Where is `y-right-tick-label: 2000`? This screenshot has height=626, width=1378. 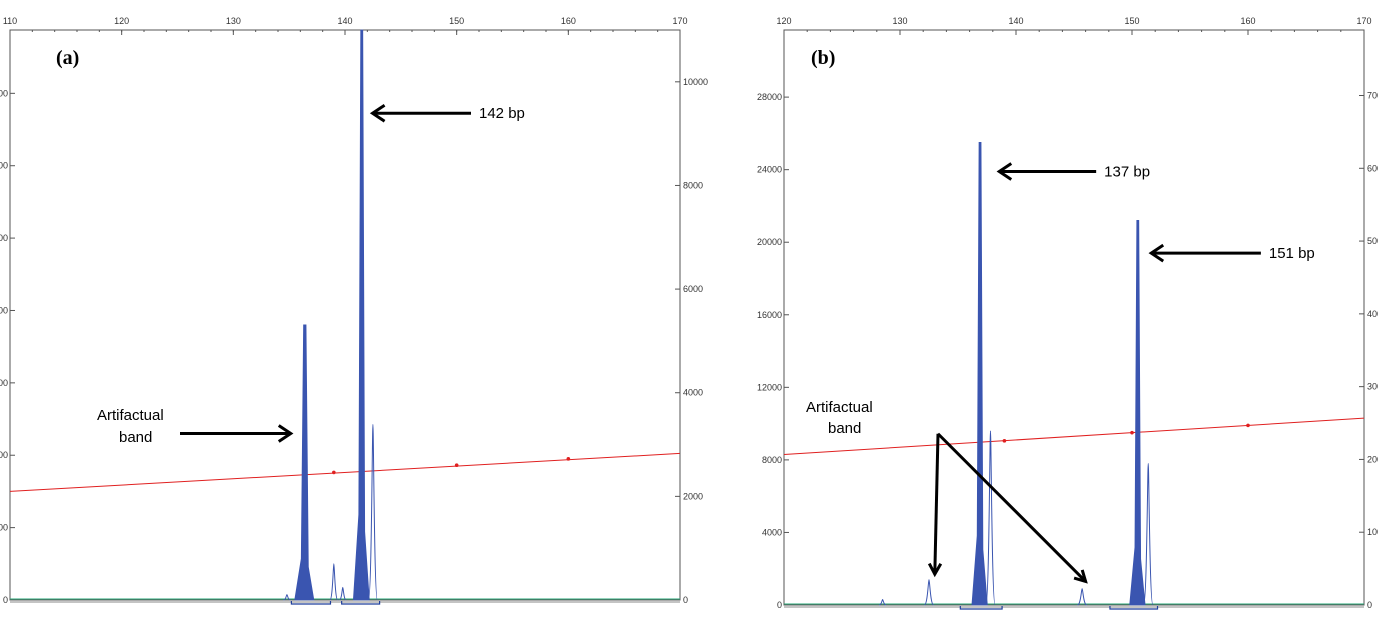 y-right-tick-label: 2000 is located at coordinates (693, 496).